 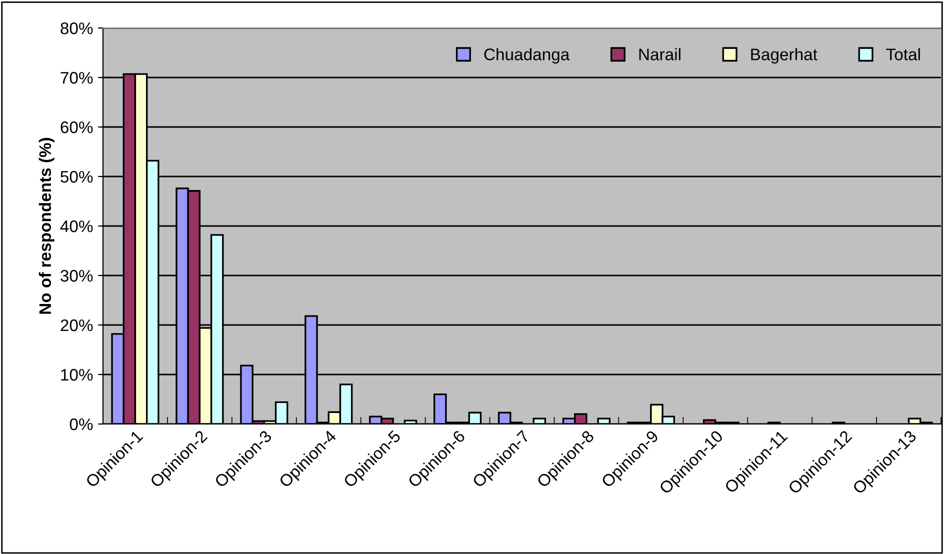 What do you see at coordinates (784, 56) in the screenshot?
I see `legend-label: Bagerhat` at bounding box center [784, 56].